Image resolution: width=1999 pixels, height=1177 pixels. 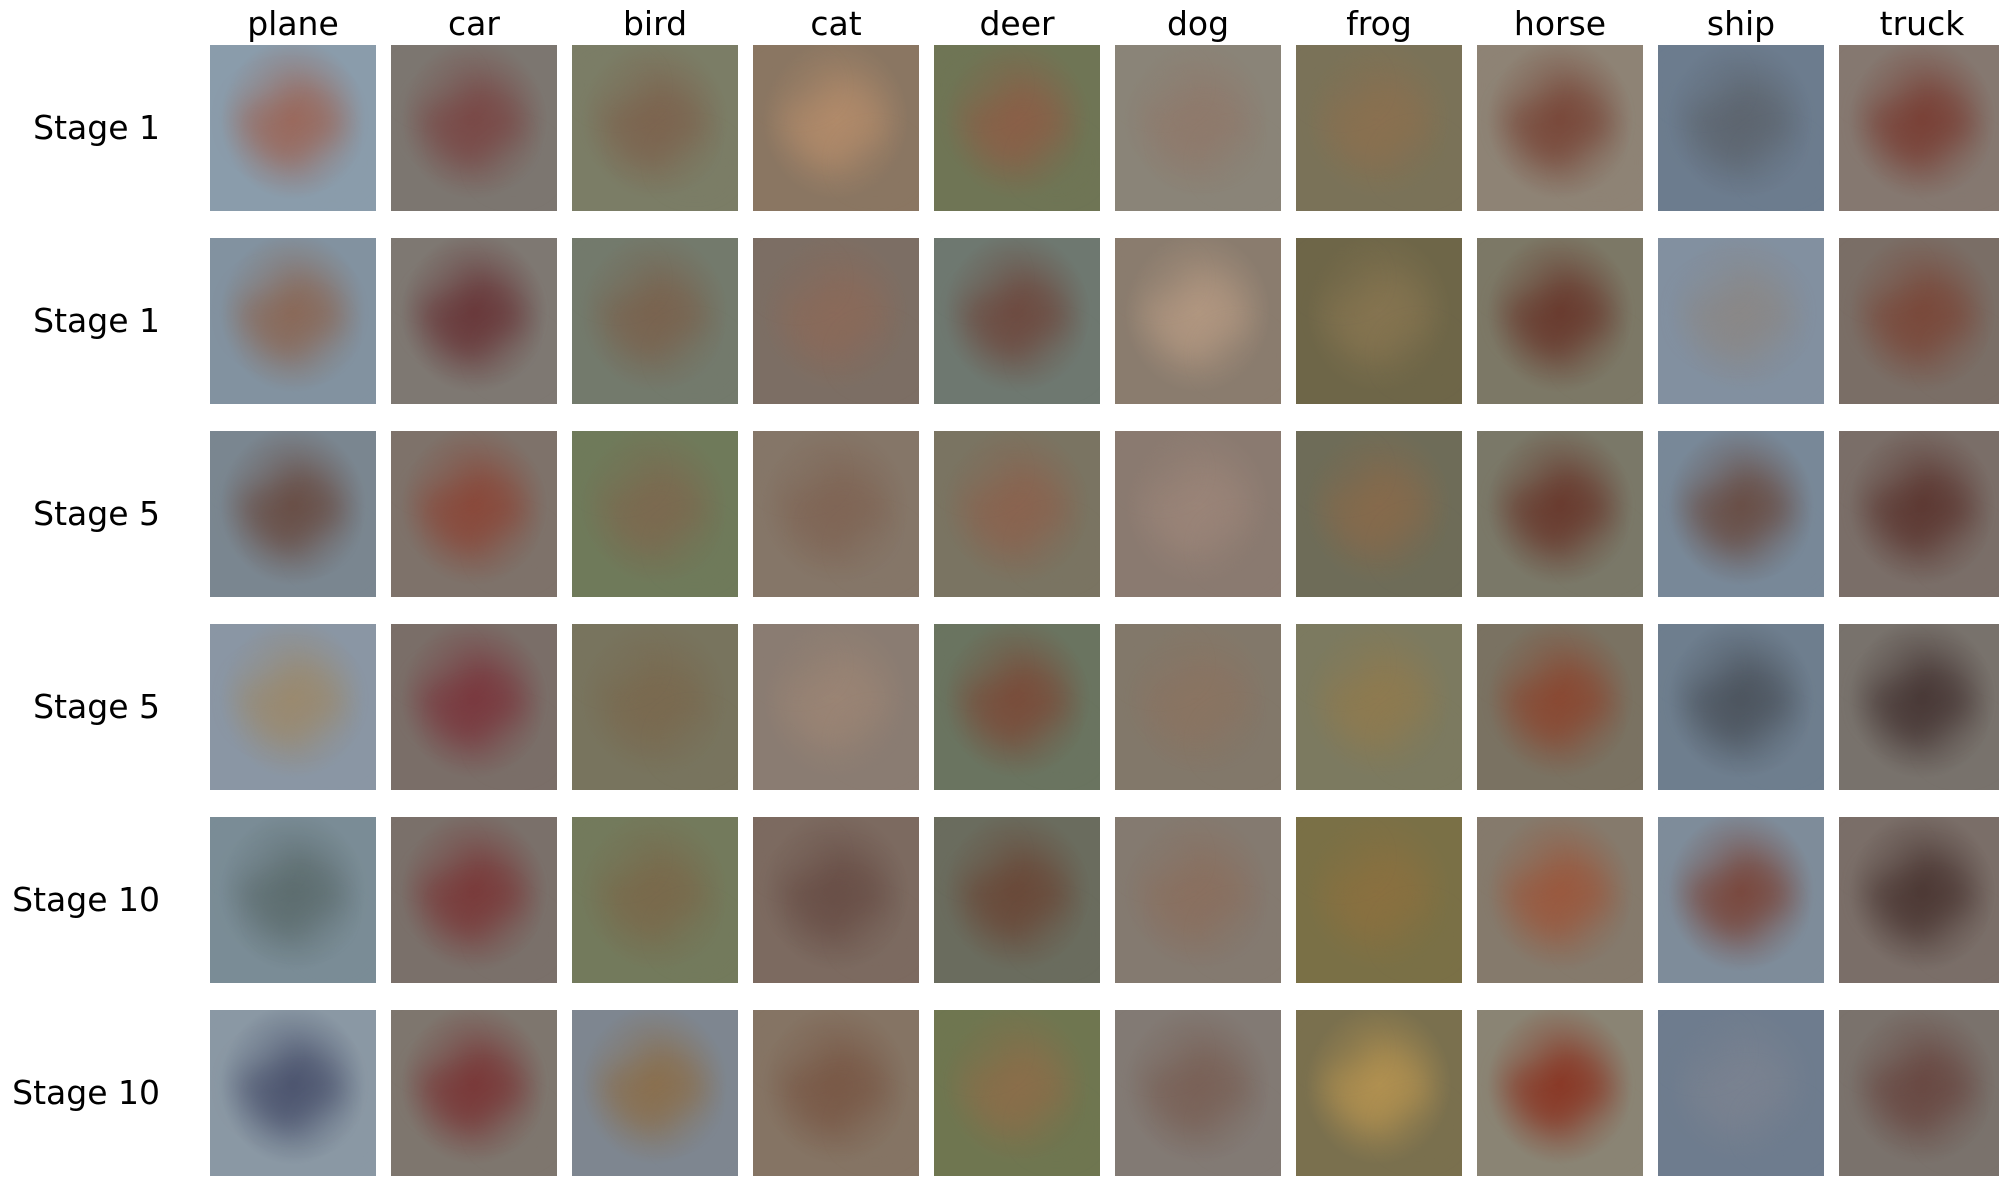 What do you see at coordinates (1198, 23) in the screenshot?
I see `column-label-dog: dog` at bounding box center [1198, 23].